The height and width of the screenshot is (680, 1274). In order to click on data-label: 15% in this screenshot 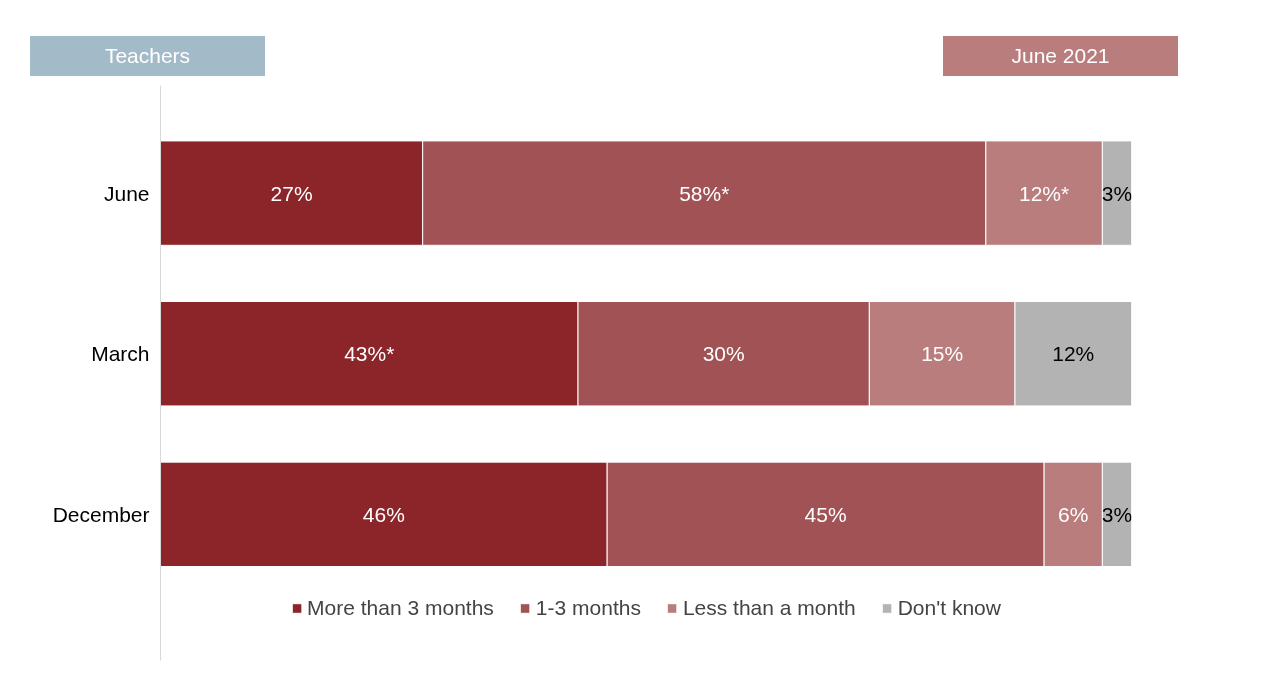, I will do `click(942, 354)`.